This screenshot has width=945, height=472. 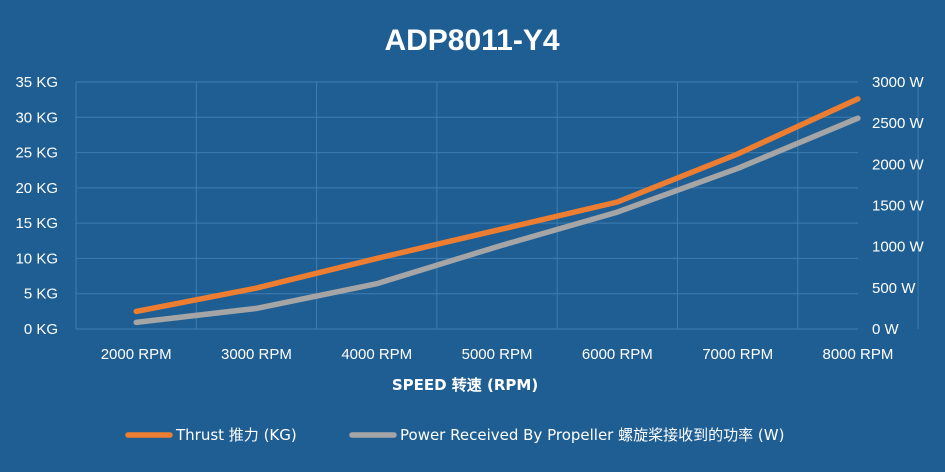 I want to click on y-right-tick-label: 0 W, so click(x=886, y=329).